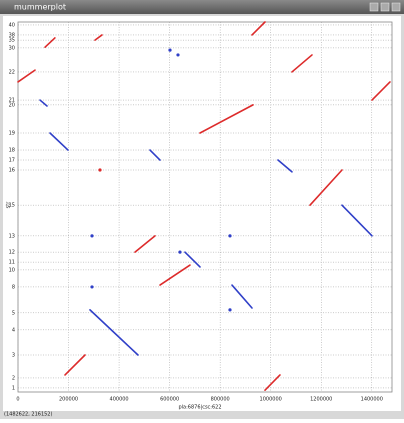 Image resolution: width=404 pixels, height=423 pixels. Describe the element at coordinates (12, 41) in the screenshot. I see `y-tick-label: 35` at that location.